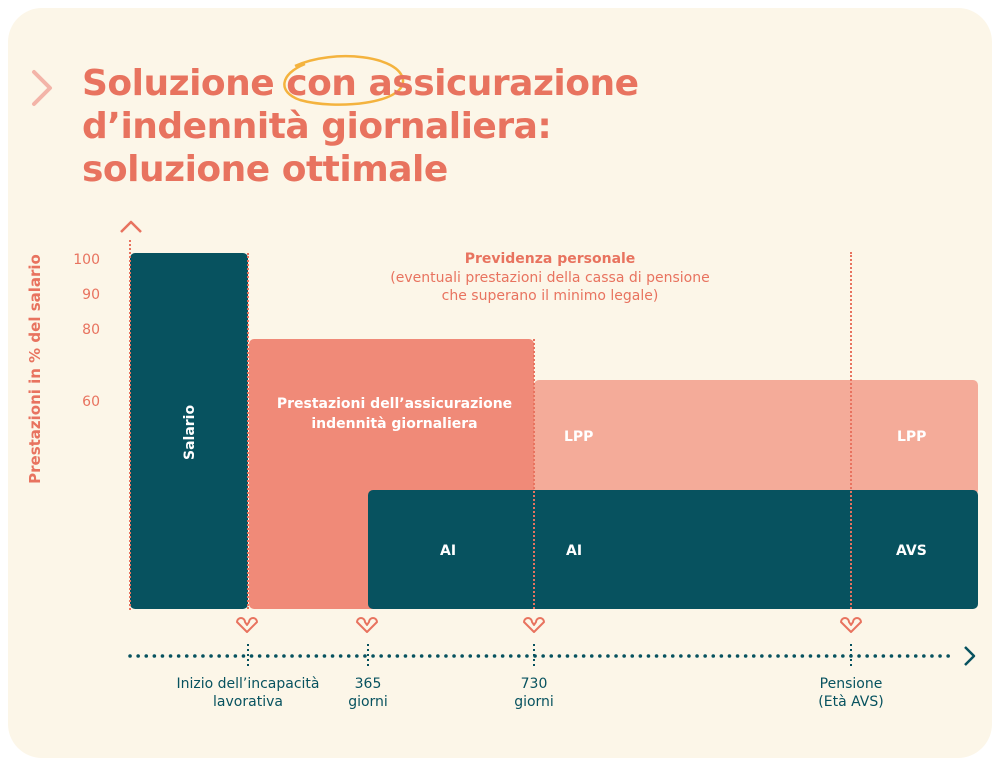 This screenshot has width=1000, height=767. I want to click on ai-avs-block, so click(673, 549).